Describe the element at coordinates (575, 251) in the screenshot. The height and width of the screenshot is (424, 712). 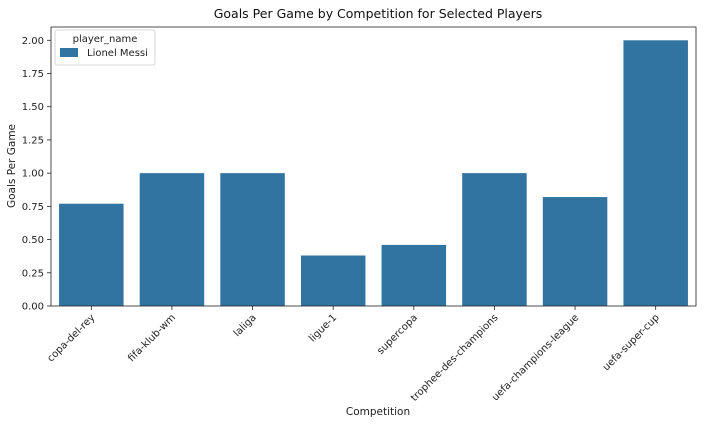
I see `bar-uefa-champions-league` at that location.